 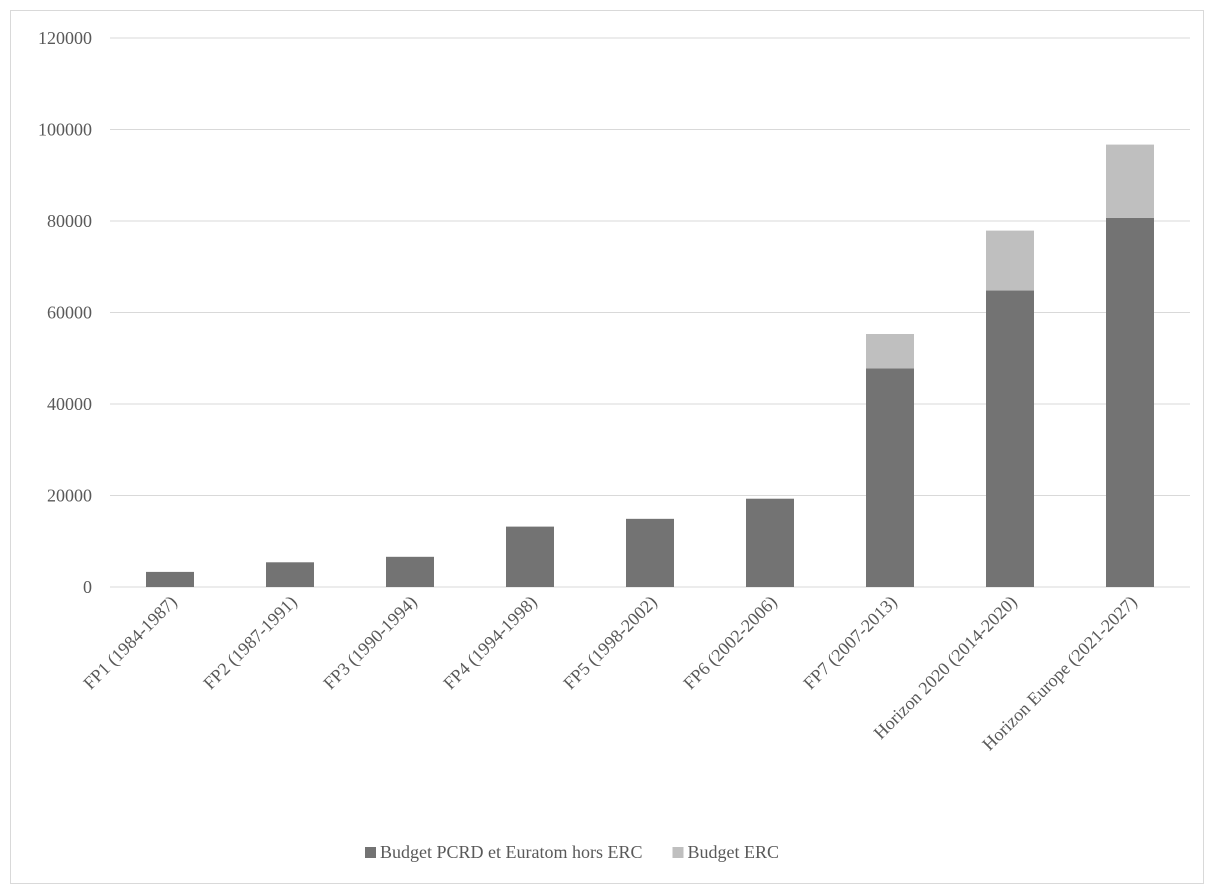 I want to click on y-tick-label: 0, so click(x=87, y=587).